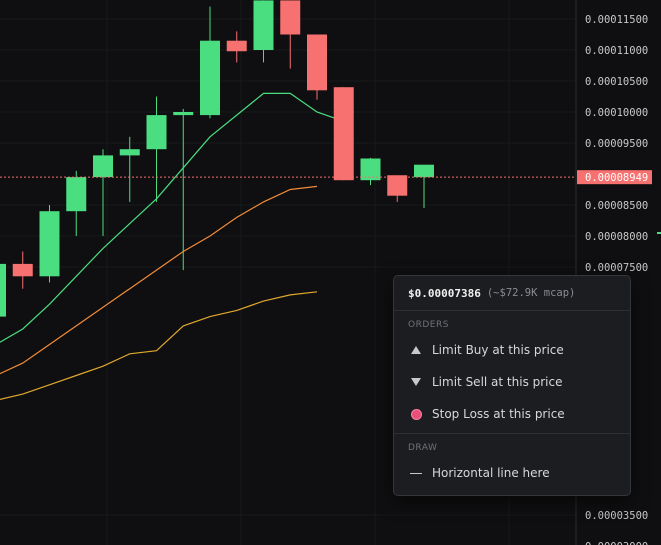 The width and height of the screenshot is (661, 545). What do you see at coordinates (616, 51) in the screenshot?
I see `price-axis-label: 0.00011000` at bounding box center [616, 51].